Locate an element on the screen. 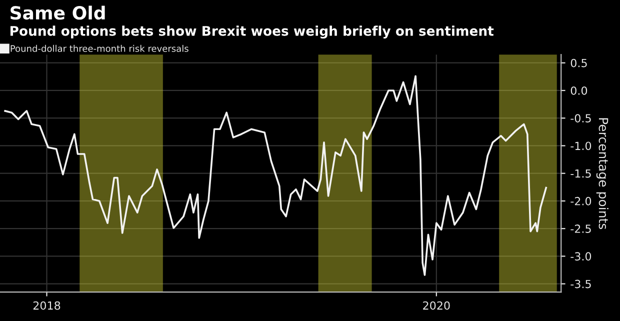  y-tick-label: -3.0 is located at coordinates (581, 256).